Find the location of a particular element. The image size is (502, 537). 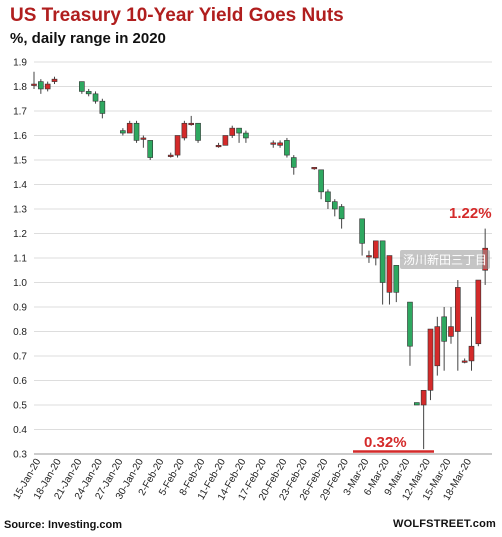

y-tick-label: 1.0 is located at coordinates (20, 283).